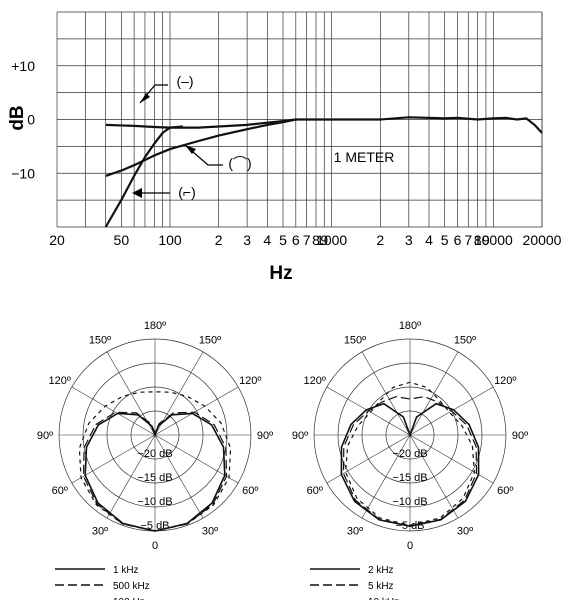  What do you see at coordinates (381, 570) in the screenshot?
I see `legend-label: 2 kHz` at bounding box center [381, 570].